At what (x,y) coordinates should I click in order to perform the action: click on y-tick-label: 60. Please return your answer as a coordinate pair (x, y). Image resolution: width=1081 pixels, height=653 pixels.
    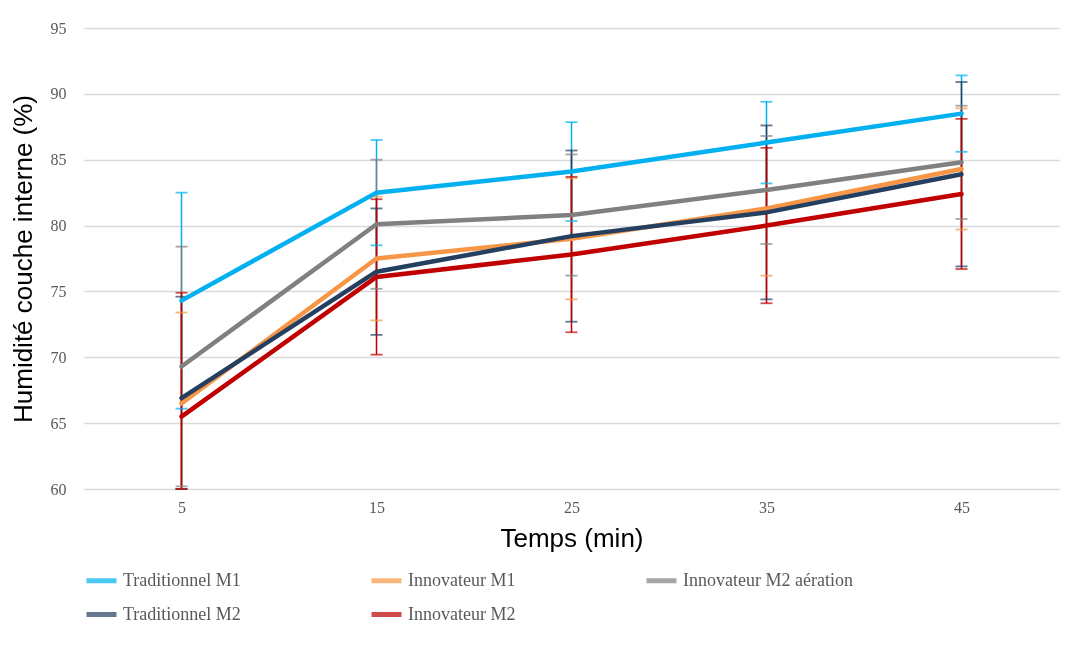
    Looking at the image, I should click on (58, 489).